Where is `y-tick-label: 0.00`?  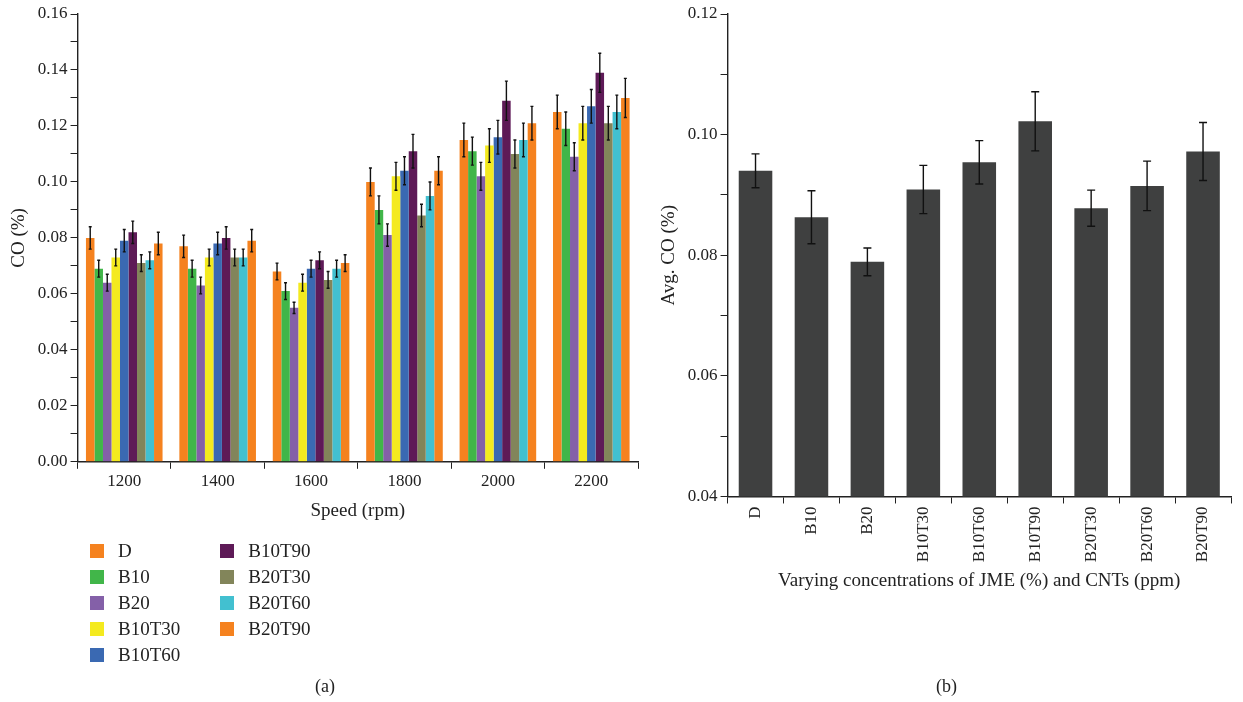
y-tick-label: 0.00 is located at coordinates (52, 461).